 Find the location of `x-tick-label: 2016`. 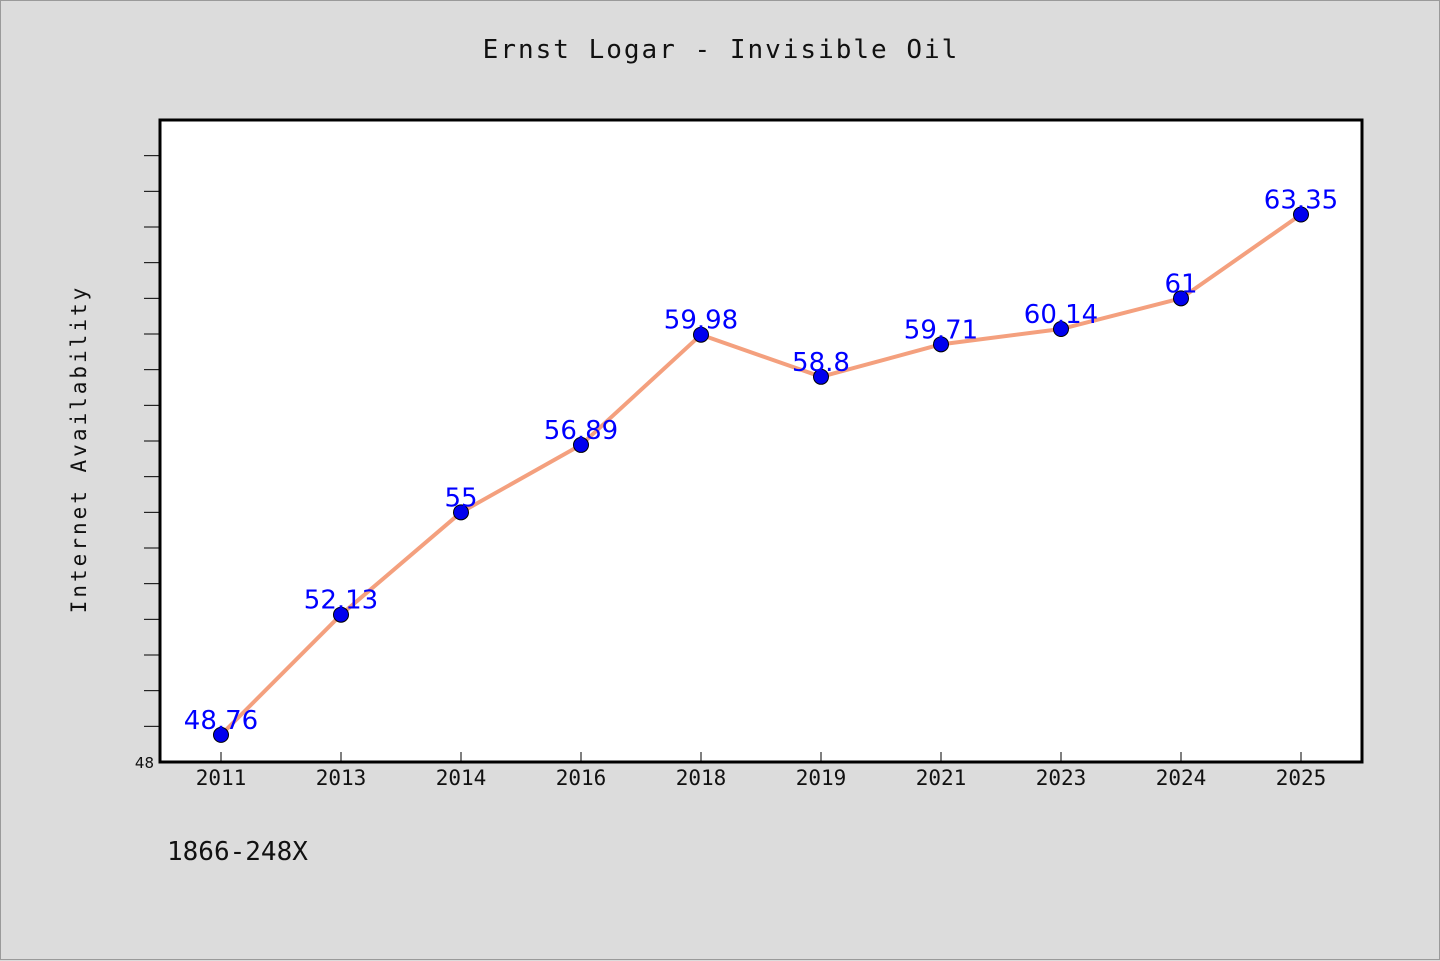

x-tick-label: 2016 is located at coordinates (581, 778).